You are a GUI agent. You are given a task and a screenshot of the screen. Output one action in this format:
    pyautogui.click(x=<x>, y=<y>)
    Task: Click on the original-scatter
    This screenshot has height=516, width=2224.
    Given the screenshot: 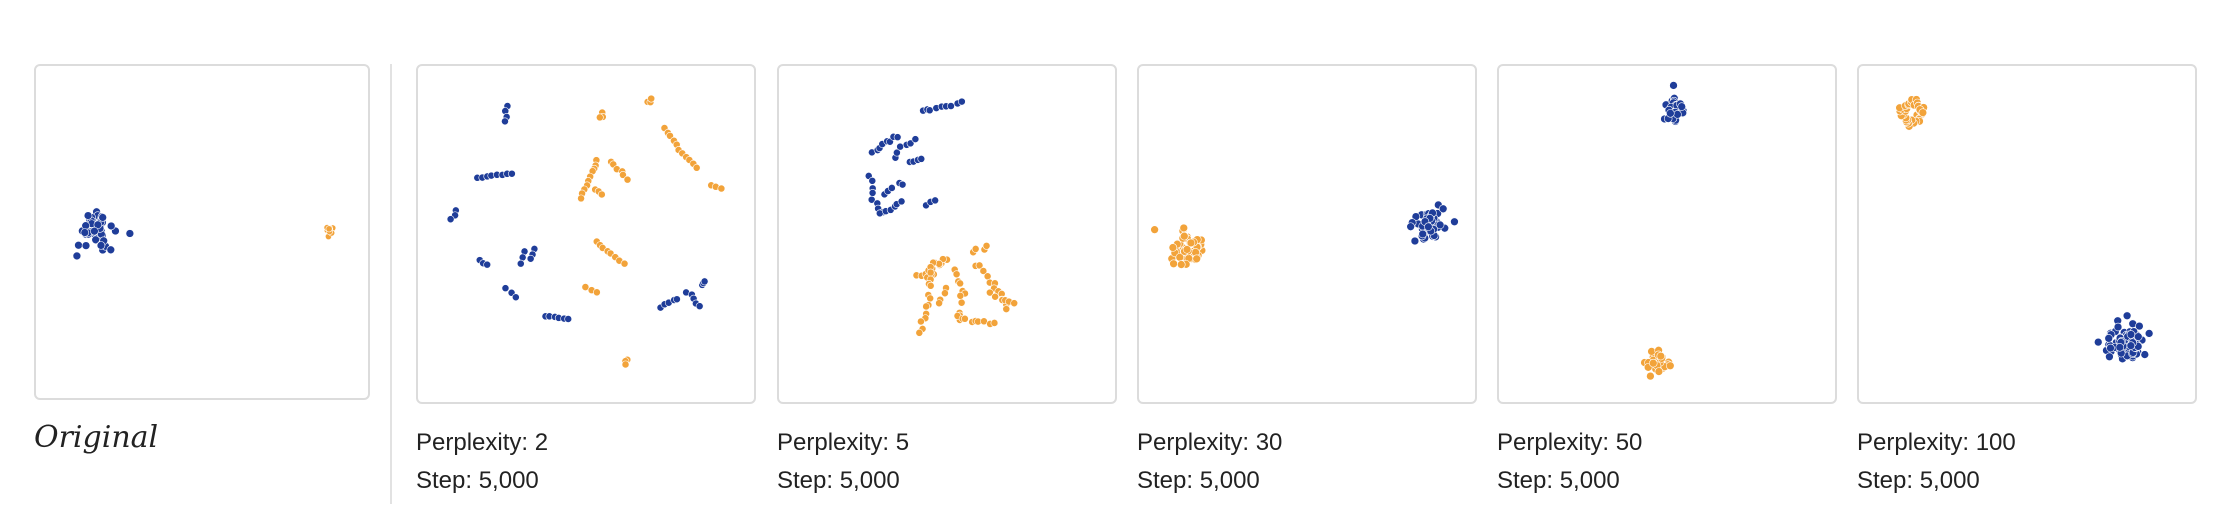 What is the action you would take?
    pyautogui.click(x=204, y=234)
    